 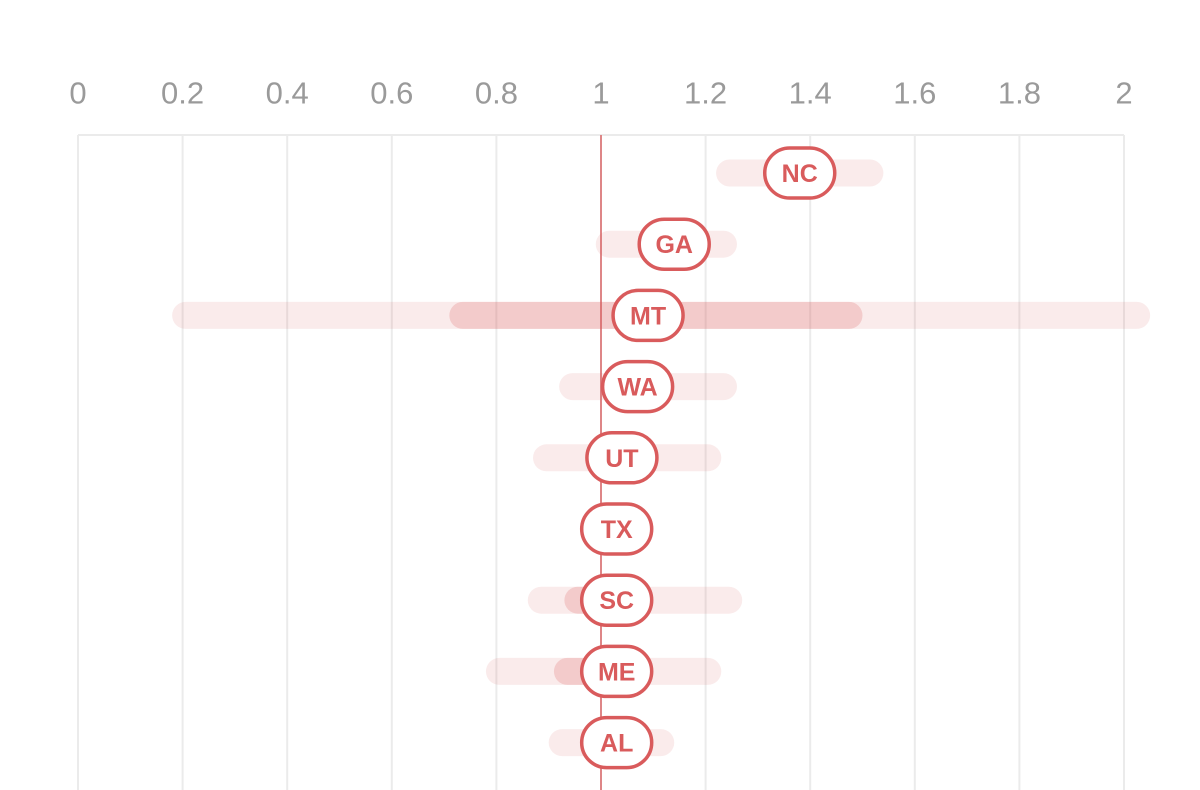 I want to click on state-label: AL, so click(x=616, y=744).